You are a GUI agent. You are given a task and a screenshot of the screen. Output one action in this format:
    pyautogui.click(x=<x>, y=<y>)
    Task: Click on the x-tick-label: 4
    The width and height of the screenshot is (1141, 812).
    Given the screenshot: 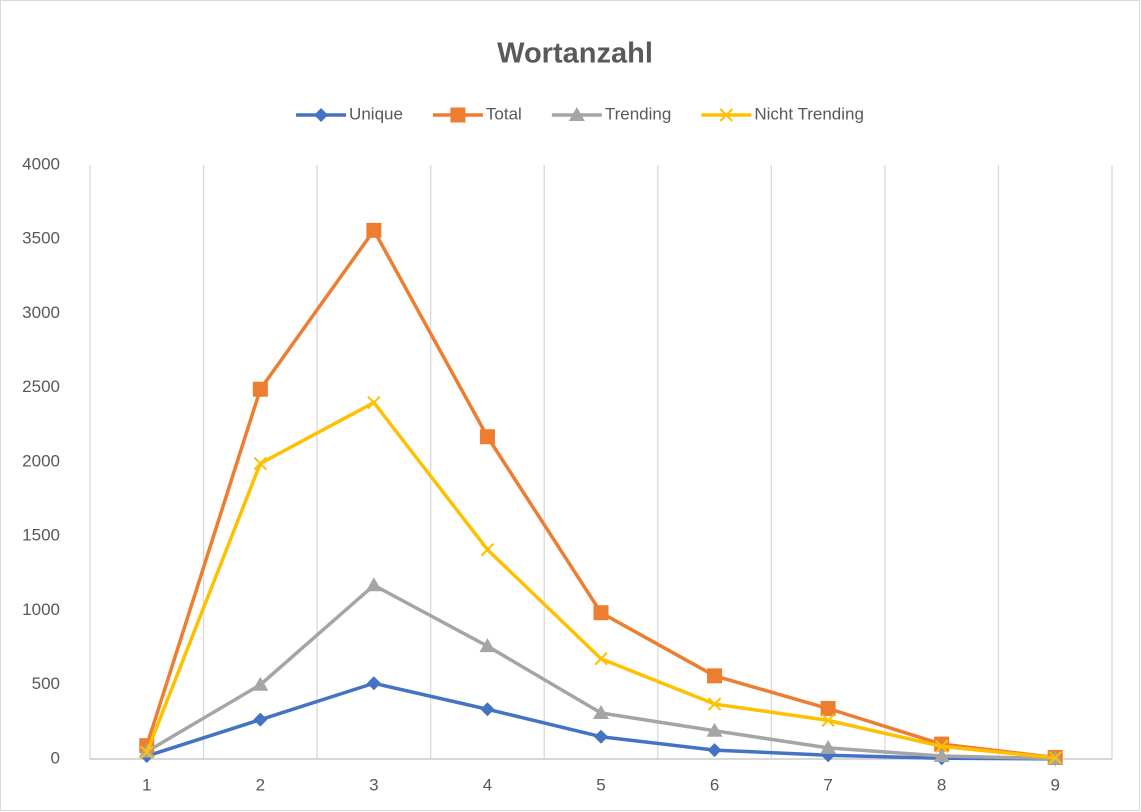 What is the action you would take?
    pyautogui.click(x=487, y=784)
    